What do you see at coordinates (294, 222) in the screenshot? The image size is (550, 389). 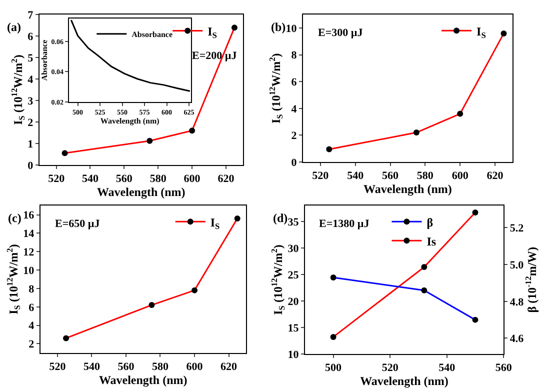 I see `y-tick-label: 35` at bounding box center [294, 222].